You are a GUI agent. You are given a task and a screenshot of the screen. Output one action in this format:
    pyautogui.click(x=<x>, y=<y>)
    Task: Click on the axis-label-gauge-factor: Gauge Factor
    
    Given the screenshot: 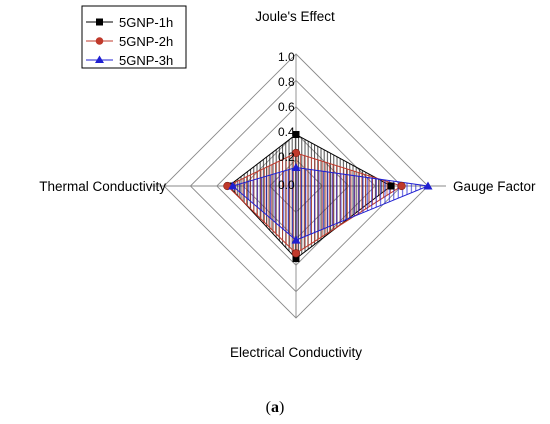 What is the action you would take?
    pyautogui.click(x=494, y=186)
    